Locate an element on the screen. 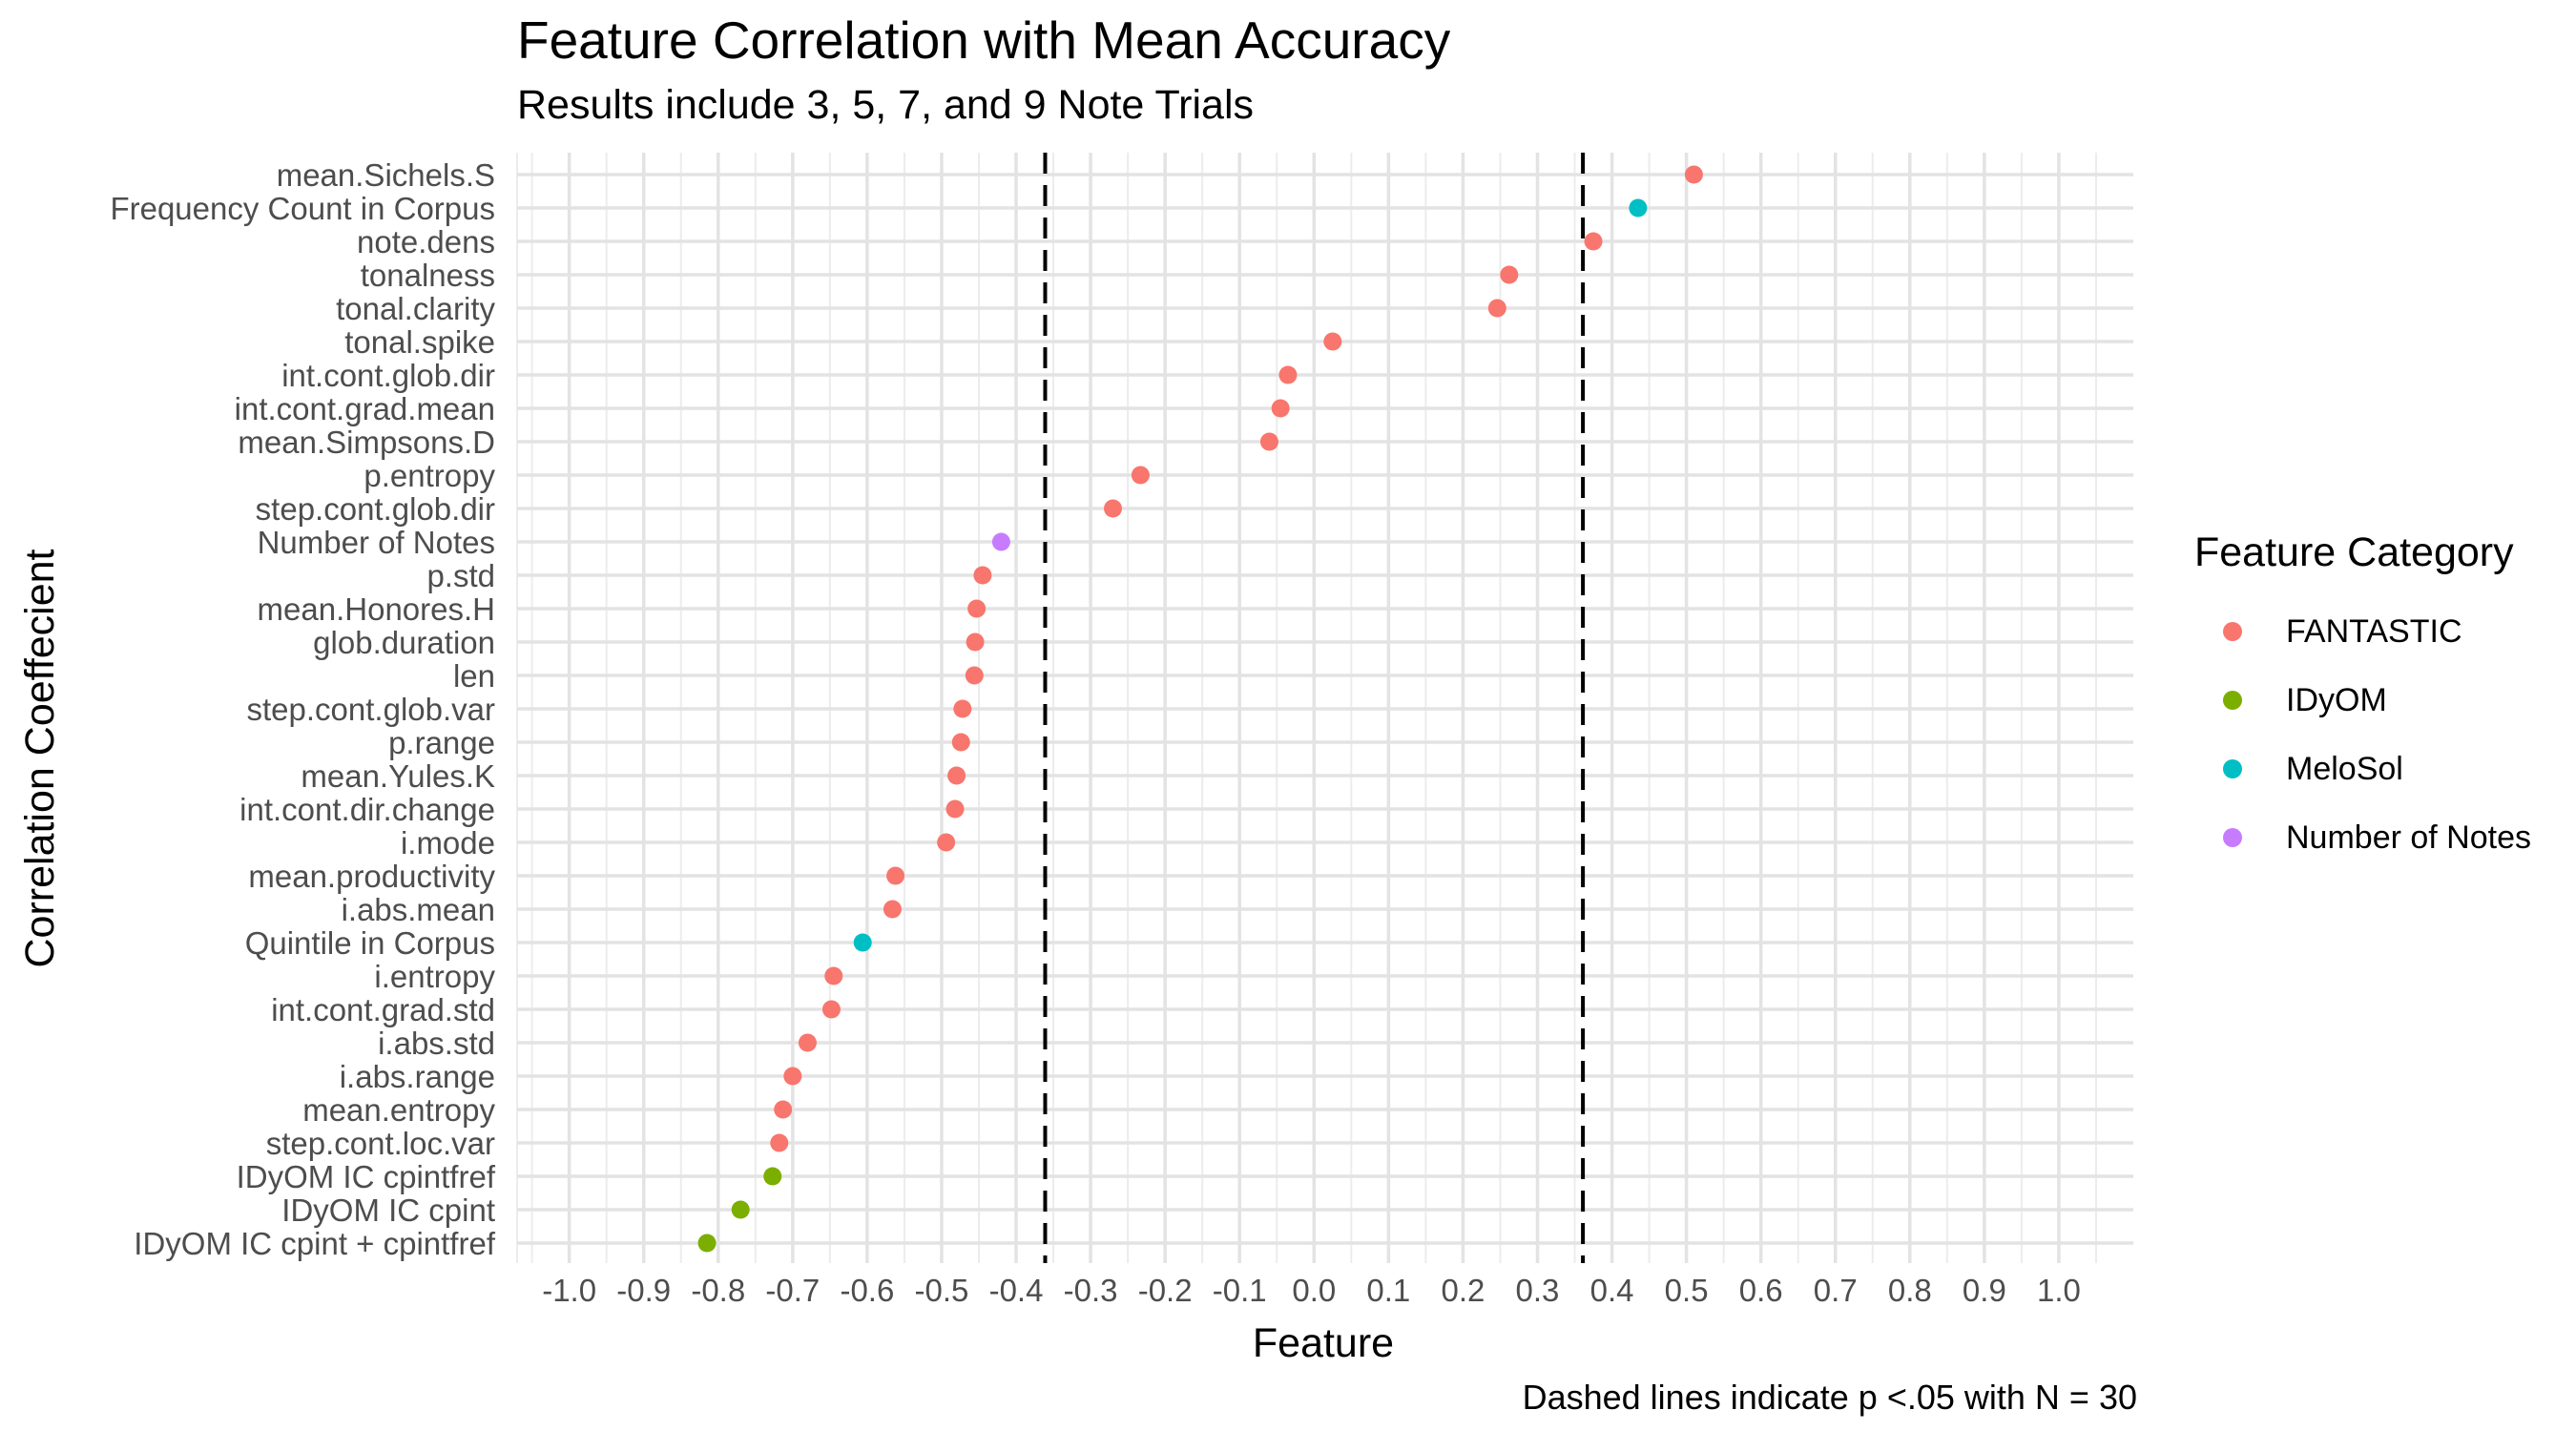 The image size is (2576, 1431). y-tick-label: Quintile in Corpus is located at coordinates (370, 943).